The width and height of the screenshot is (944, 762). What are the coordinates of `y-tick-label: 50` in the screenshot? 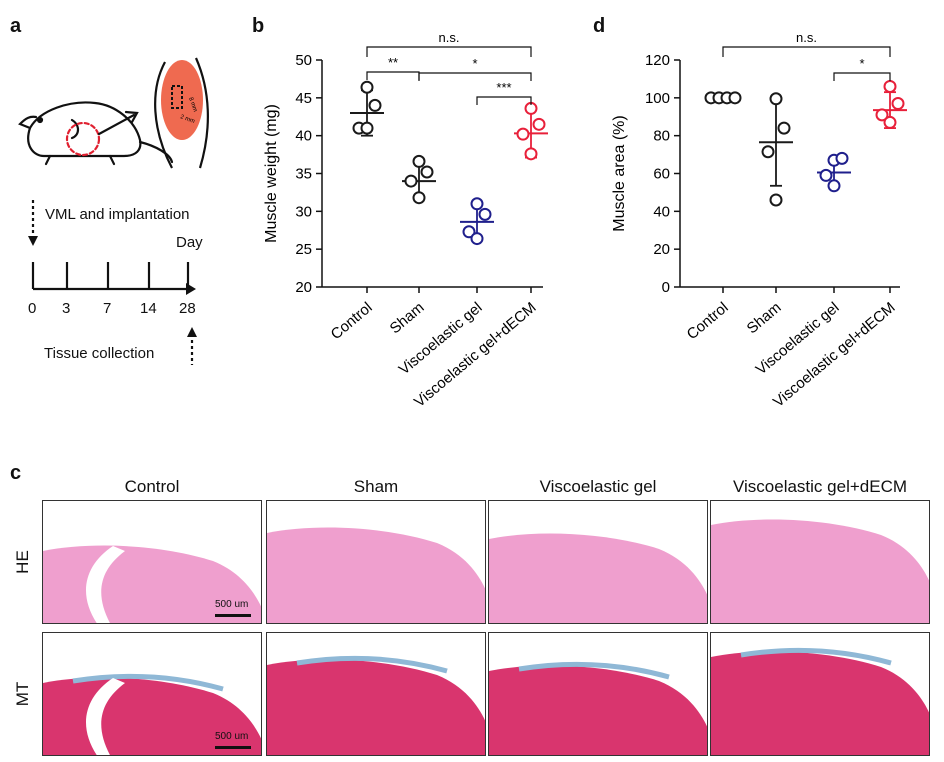 It's located at (303, 60).